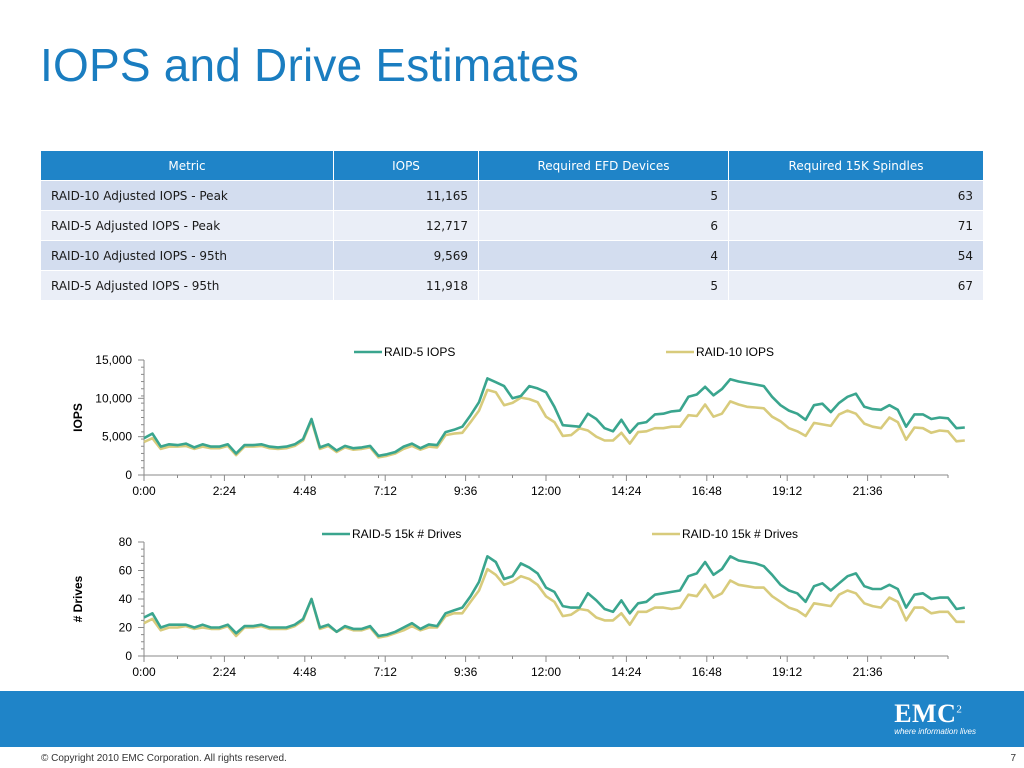 This screenshot has height=768, width=1024. What do you see at coordinates (78, 417) in the screenshot?
I see `iops-axis-title: IOPS` at bounding box center [78, 417].